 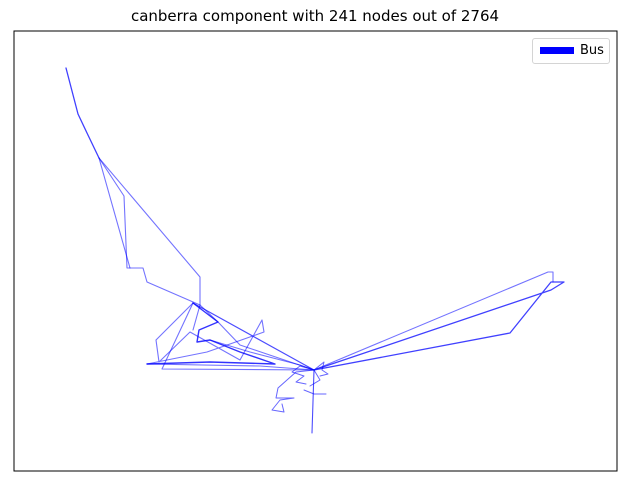 I want to click on edge-south-f, so click(x=315, y=378).